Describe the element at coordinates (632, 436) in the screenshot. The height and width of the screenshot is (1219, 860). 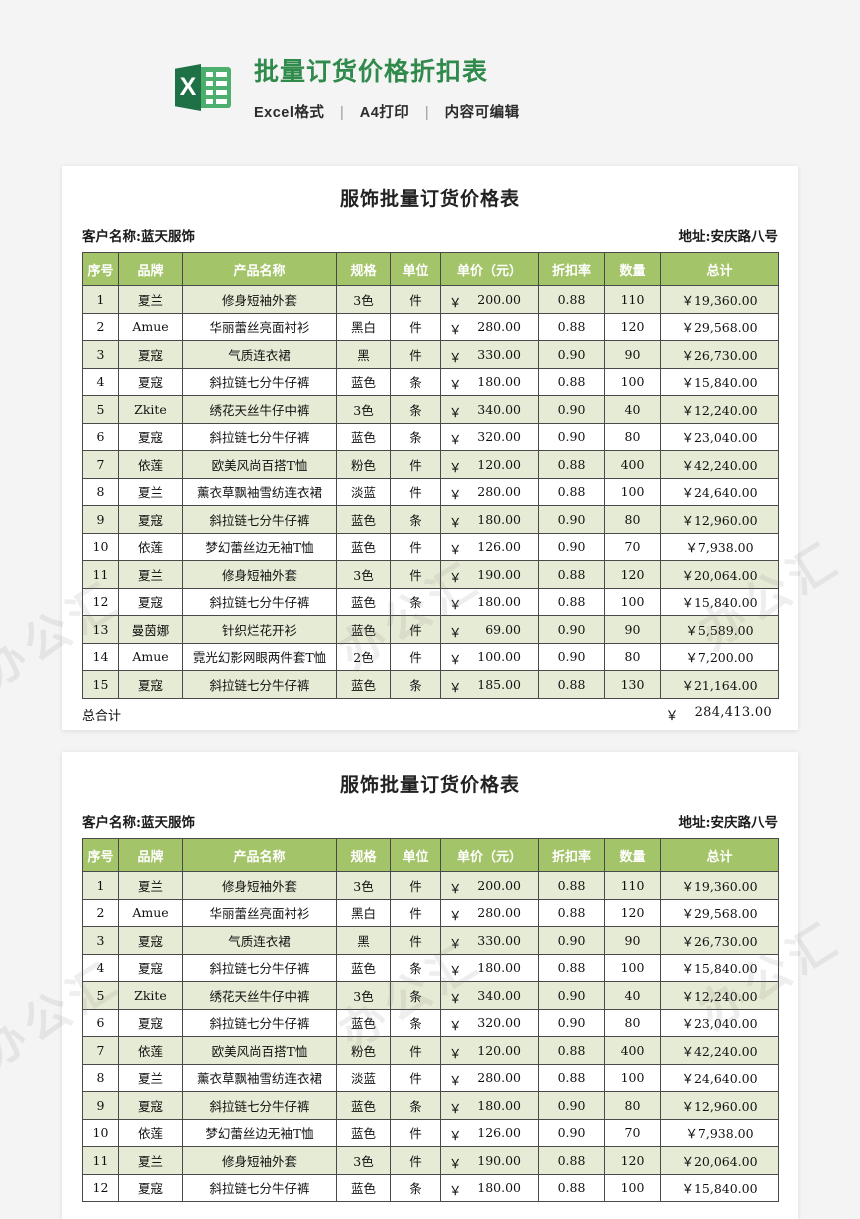
I see `cell-quantity: 80` at that location.